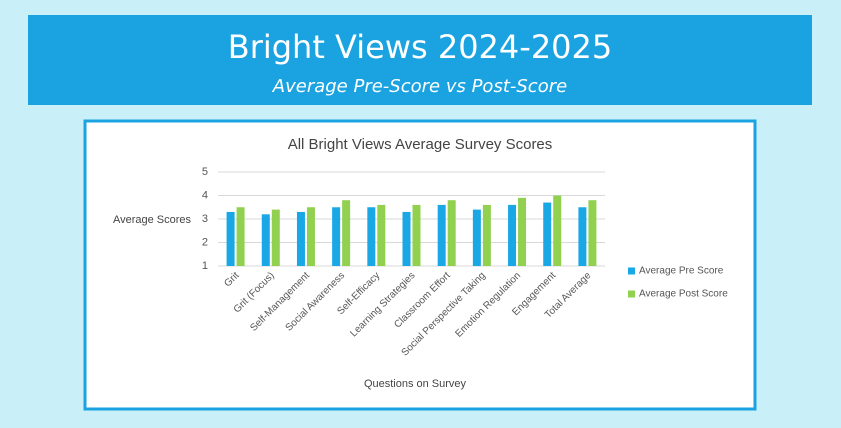 Image resolution: width=841 pixels, height=428 pixels. What do you see at coordinates (419, 86) in the screenshot?
I see `page-subtitle: Average Pre-Score vs Post-Score` at bounding box center [419, 86].